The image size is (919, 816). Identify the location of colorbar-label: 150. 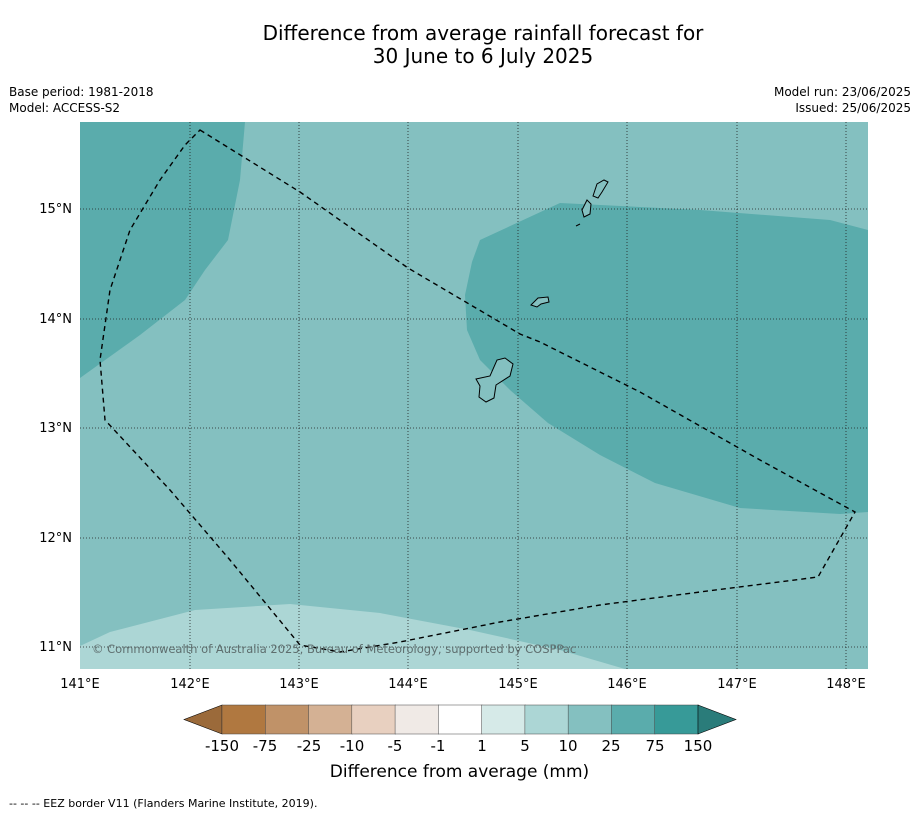
(698, 746).